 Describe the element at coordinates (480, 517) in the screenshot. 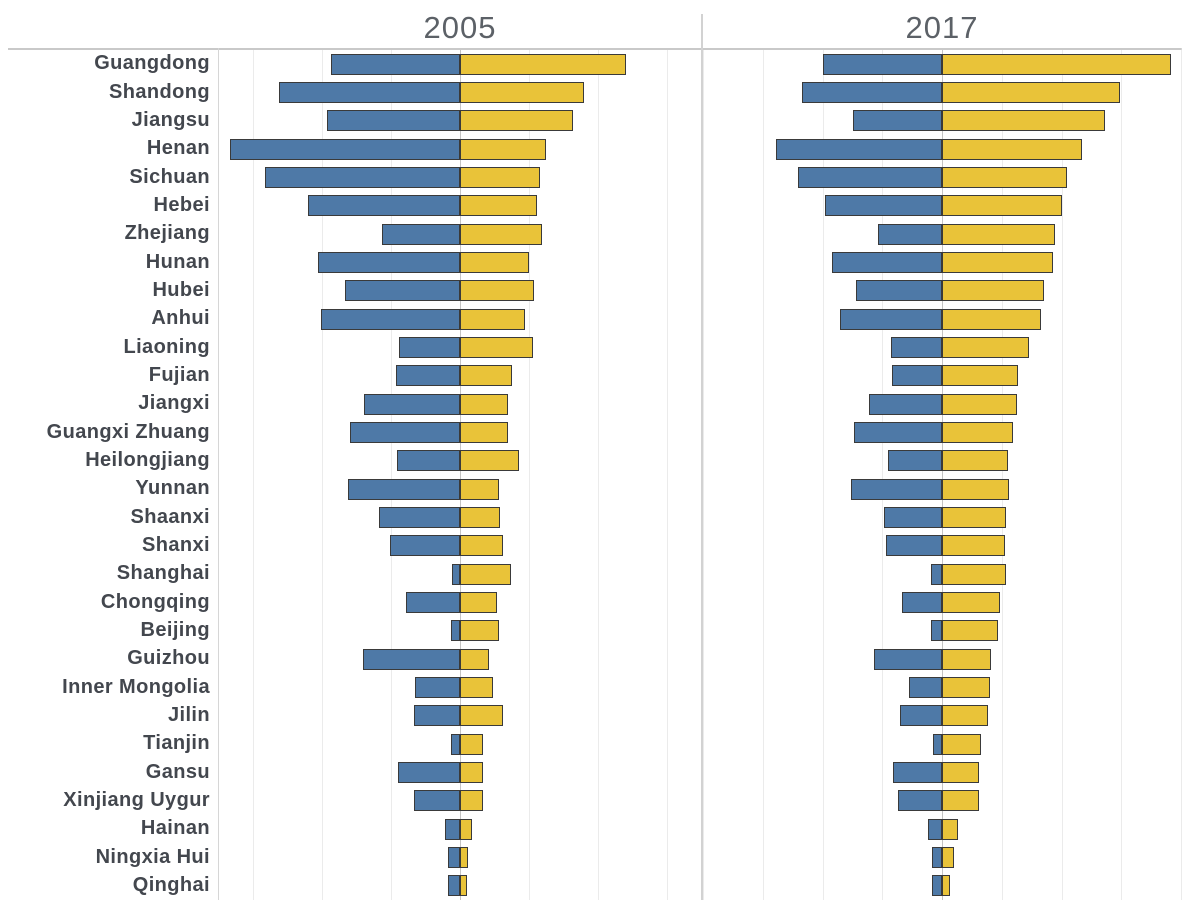

I see `bar-yellow_right-2005-shaanxi` at that location.